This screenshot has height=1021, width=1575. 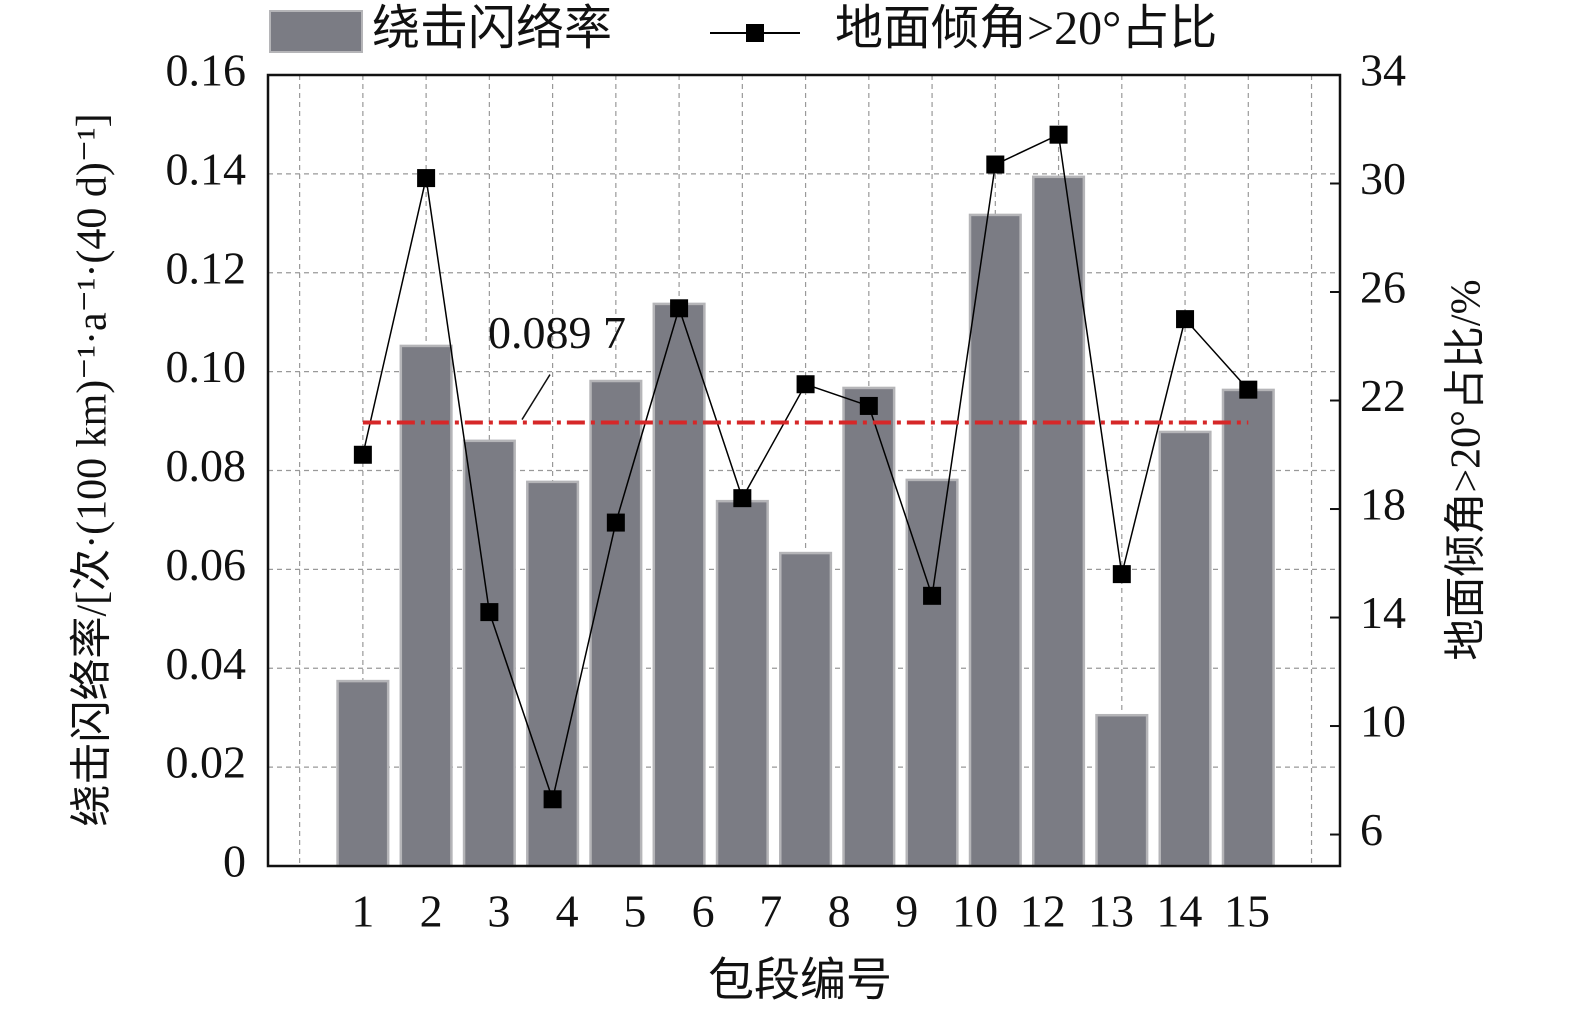 What do you see at coordinates (536, 397) in the screenshot?
I see `annotation-leader` at bounding box center [536, 397].